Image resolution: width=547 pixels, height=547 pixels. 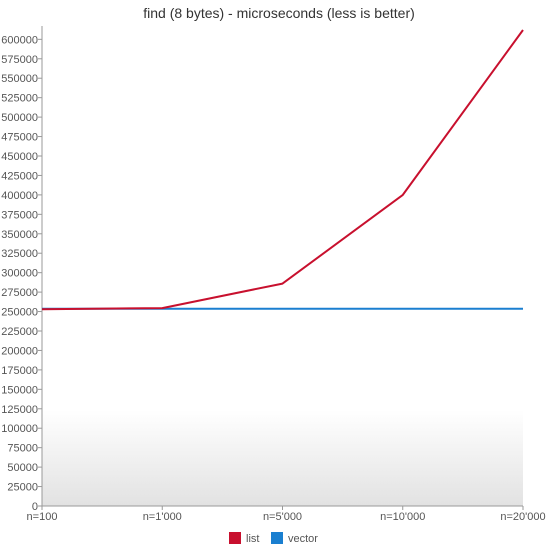 I want to click on y-tick-label: 525000, so click(x=19, y=99).